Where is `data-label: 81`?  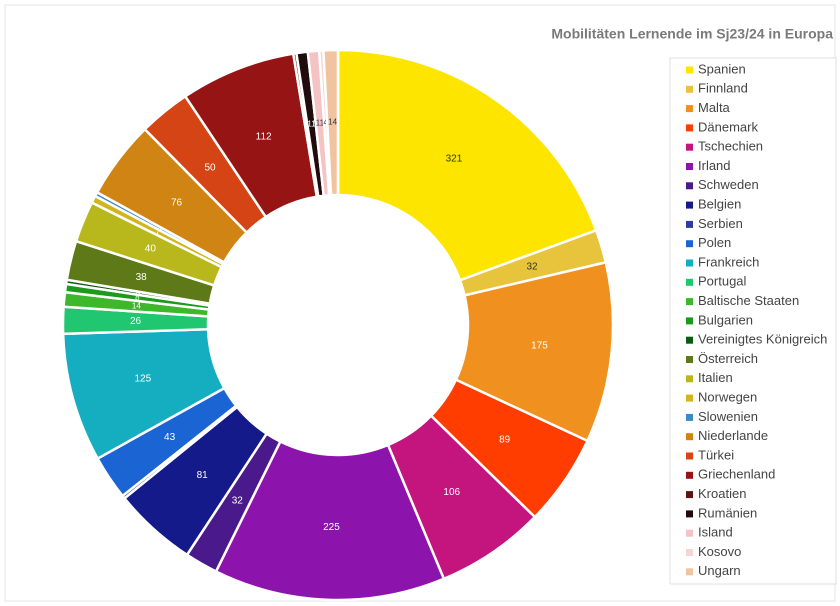 data-label: 81 is located at coordinates (203, 475).